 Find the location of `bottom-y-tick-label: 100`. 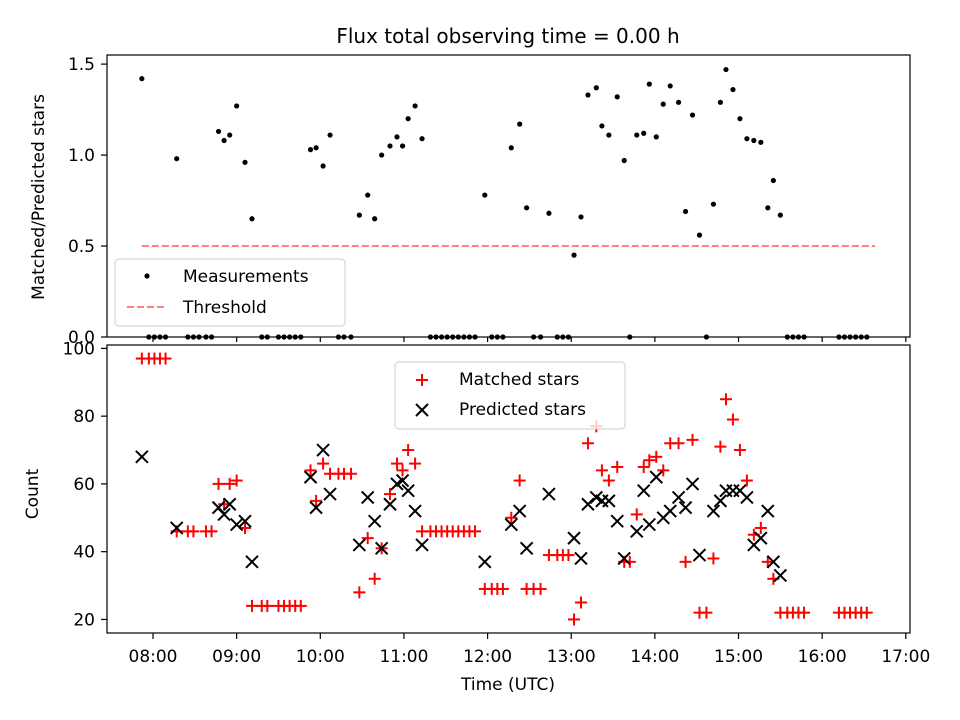

bottom-y-tick-label: 100 is located at coordinates (79, 349).